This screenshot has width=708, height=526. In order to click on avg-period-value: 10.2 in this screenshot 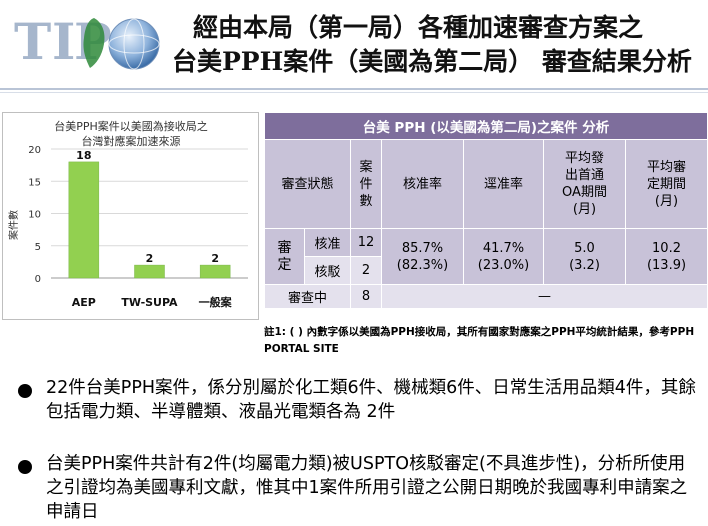, I will do `click(666, 248)`.